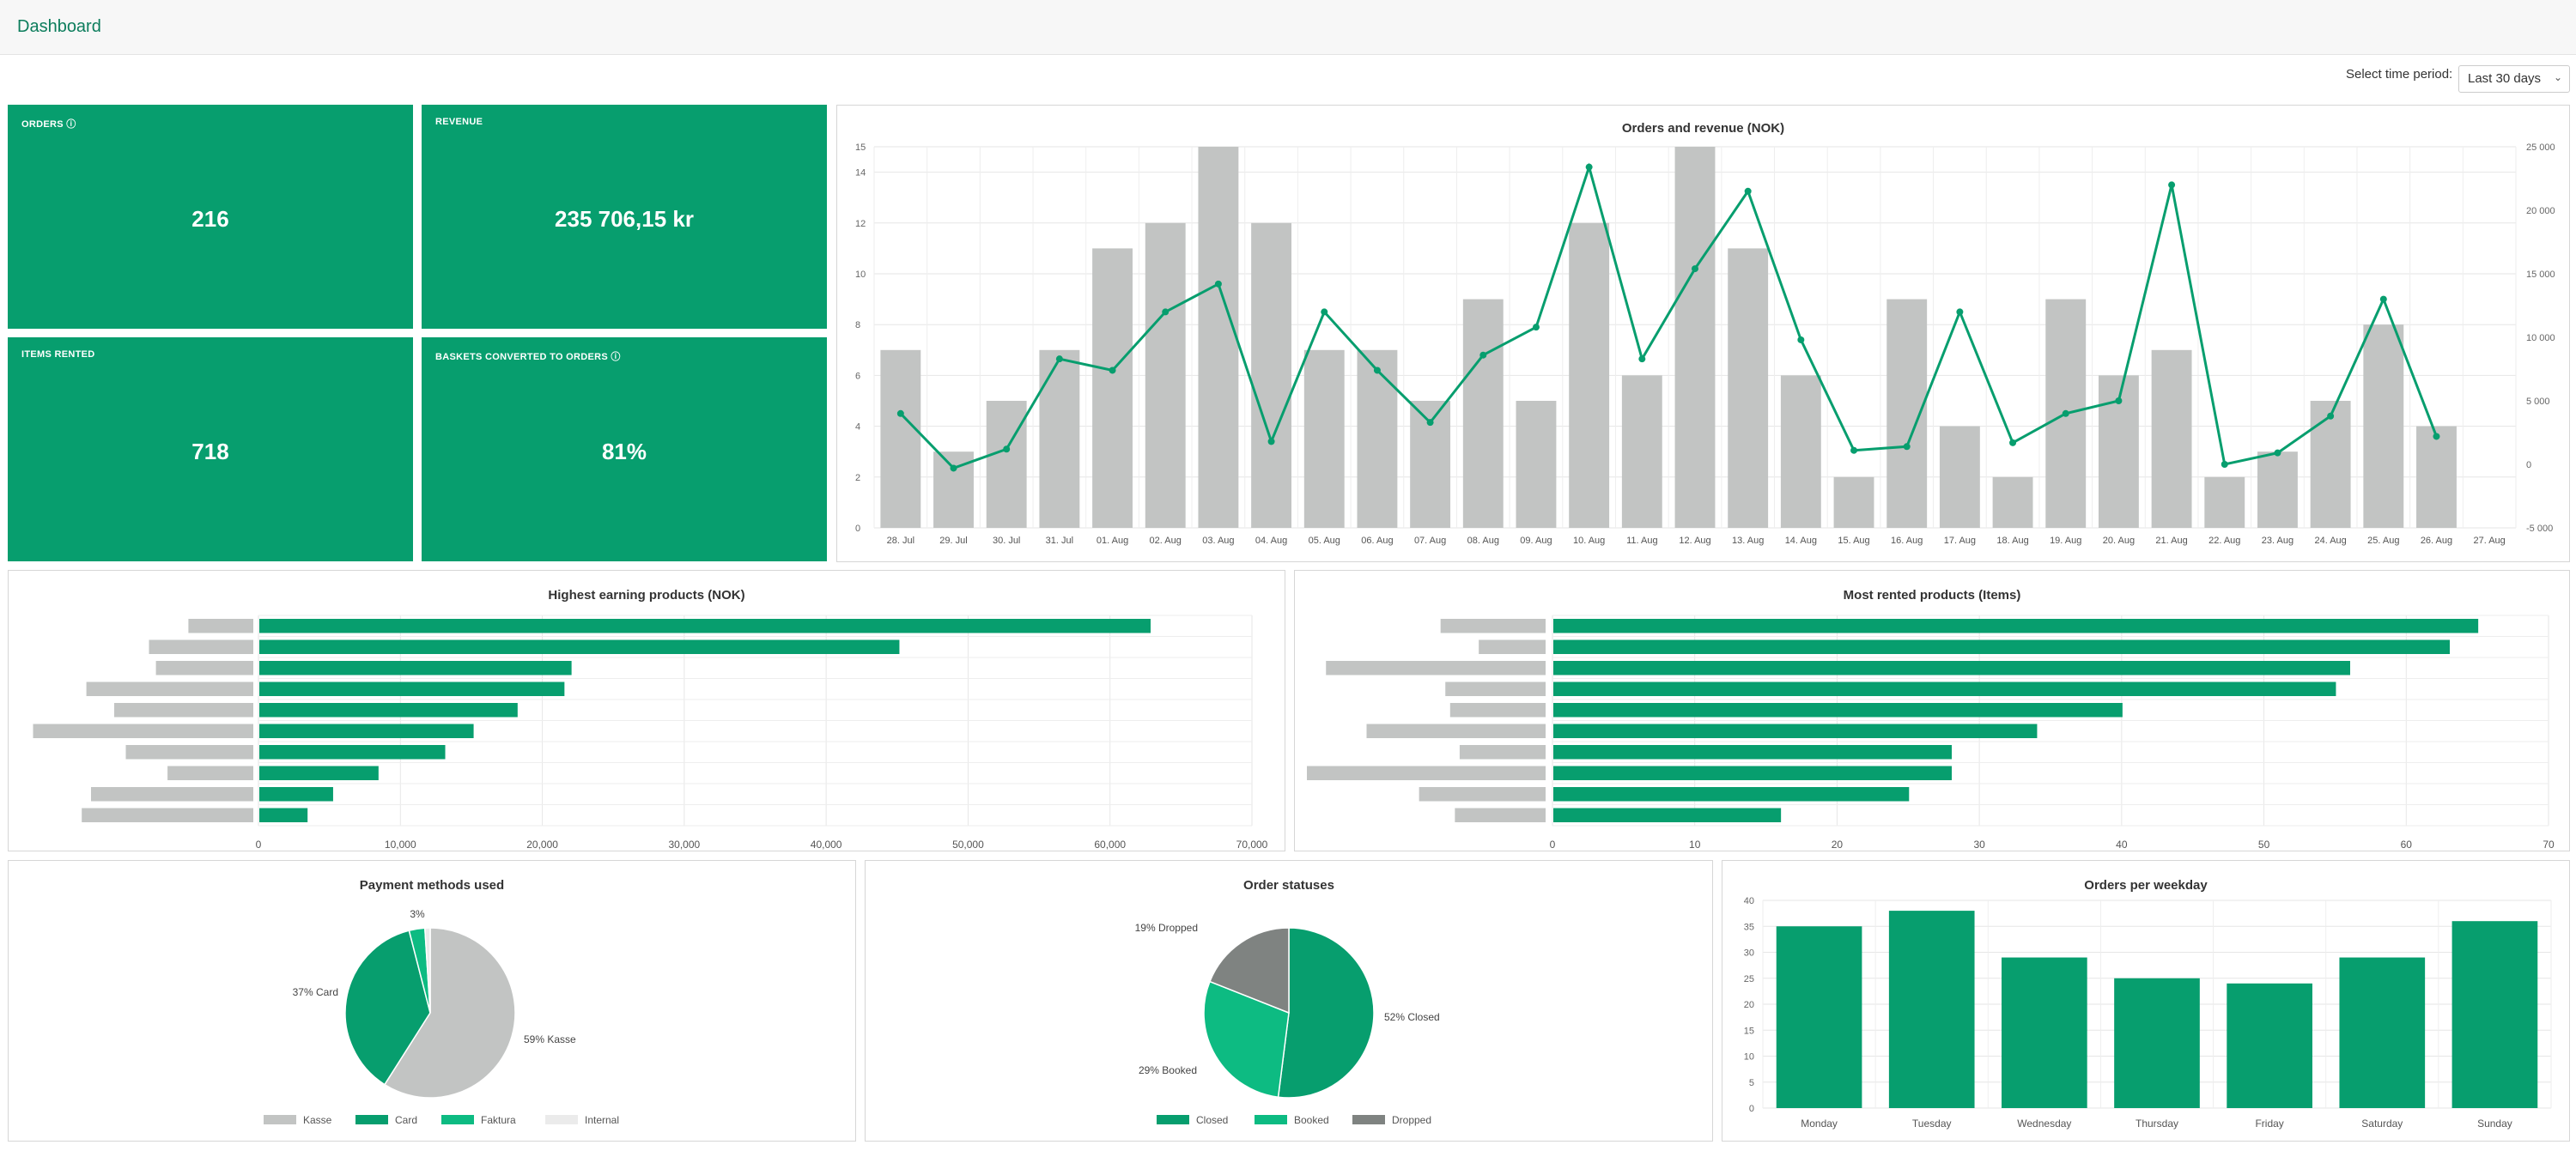 The height and width of the screenshot is (1157, 2576). What do you see at coordinates (1312, 1120) in the screenshot?
I see `legend-label: Booked` at bounding box center [1312, 1120].